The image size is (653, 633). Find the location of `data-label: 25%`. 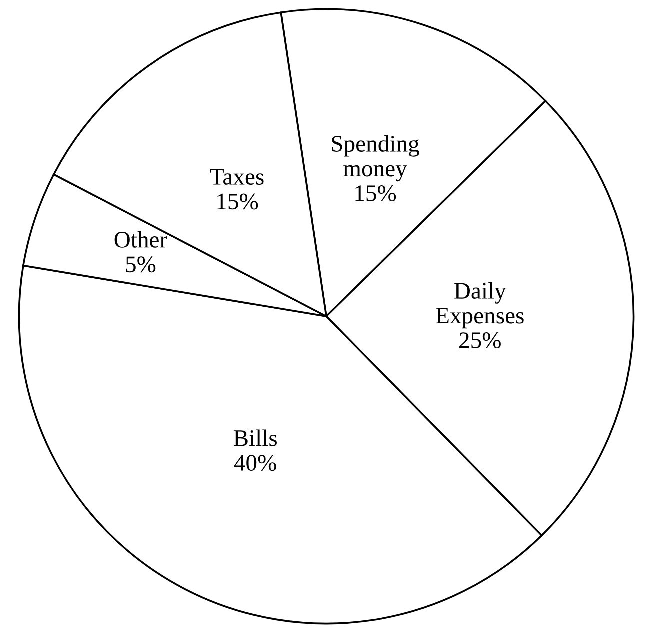

data-label: 25% is located at coordinates (480, 340).